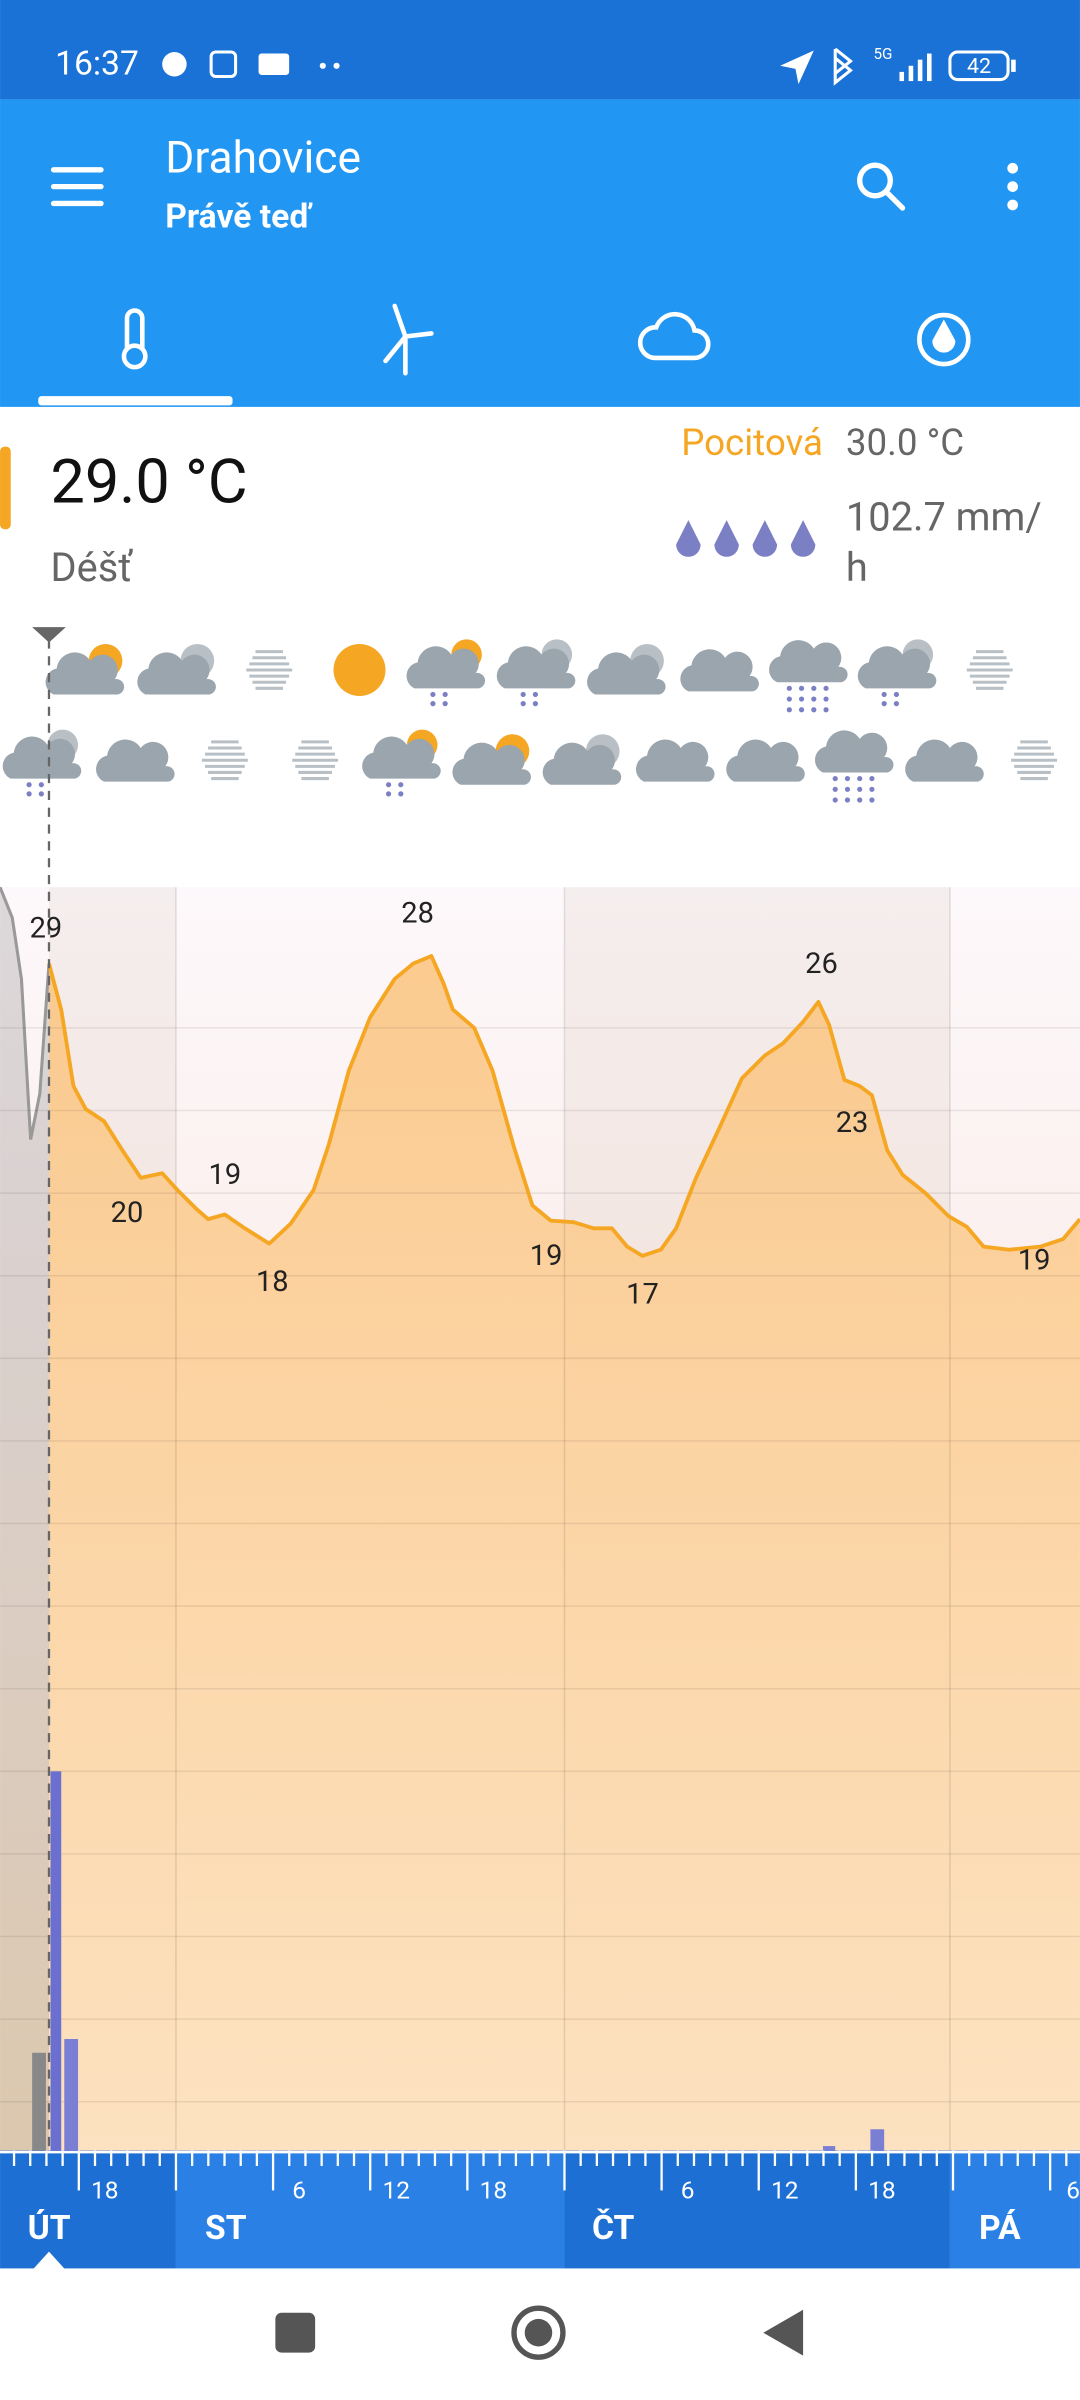 The width and height of the screenshot is (1080, 2400). I want to click on location-subtitle: Právě teď, so click(239, 217).